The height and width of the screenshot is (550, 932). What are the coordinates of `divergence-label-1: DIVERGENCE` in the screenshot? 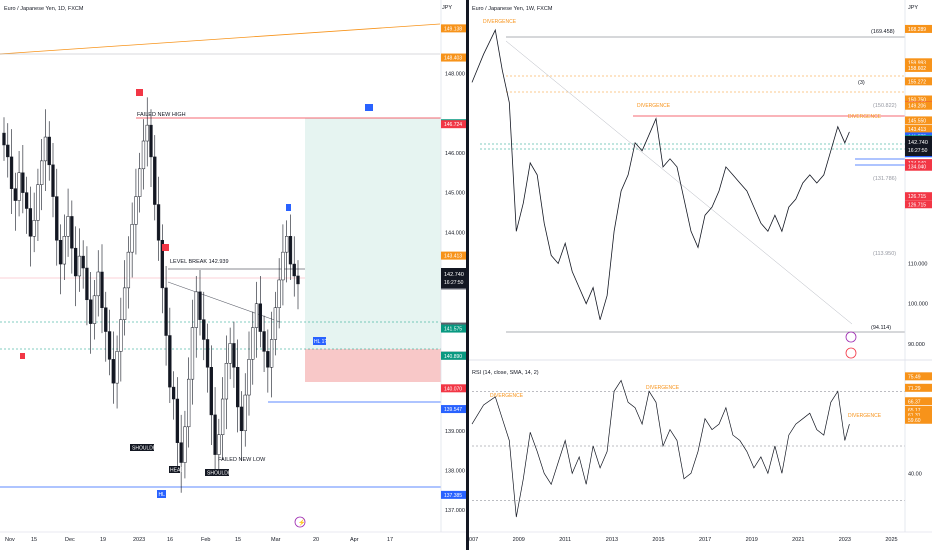 It's located at (500, 22).